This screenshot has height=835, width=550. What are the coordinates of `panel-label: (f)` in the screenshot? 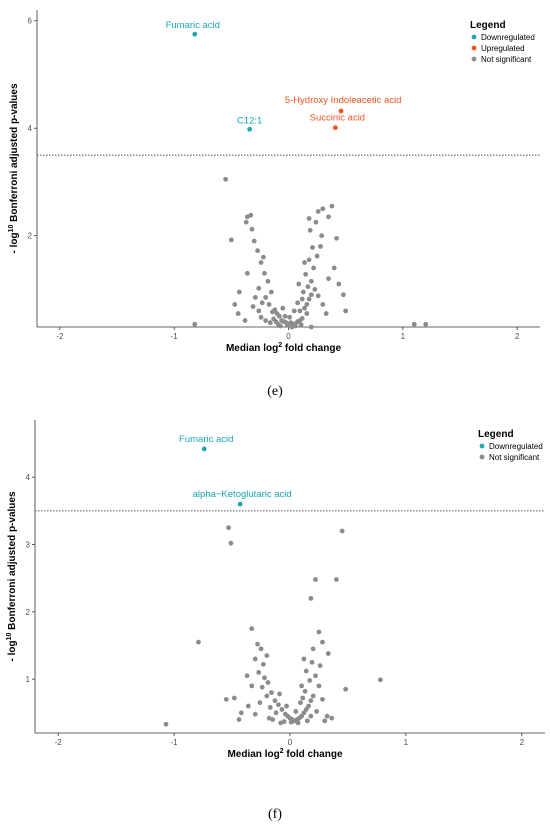 It's located at (275, 814).